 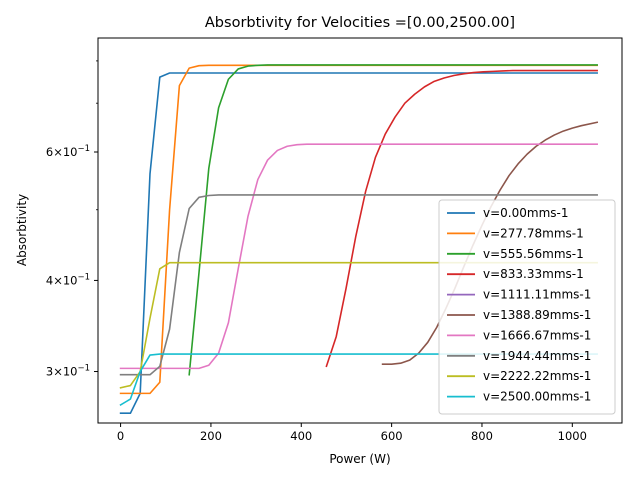 What do you see at coordinates (537, 397) in the screenshot?
I see `legend-label-9: v=2500.00mms-1` at bounding box center [537, 397].